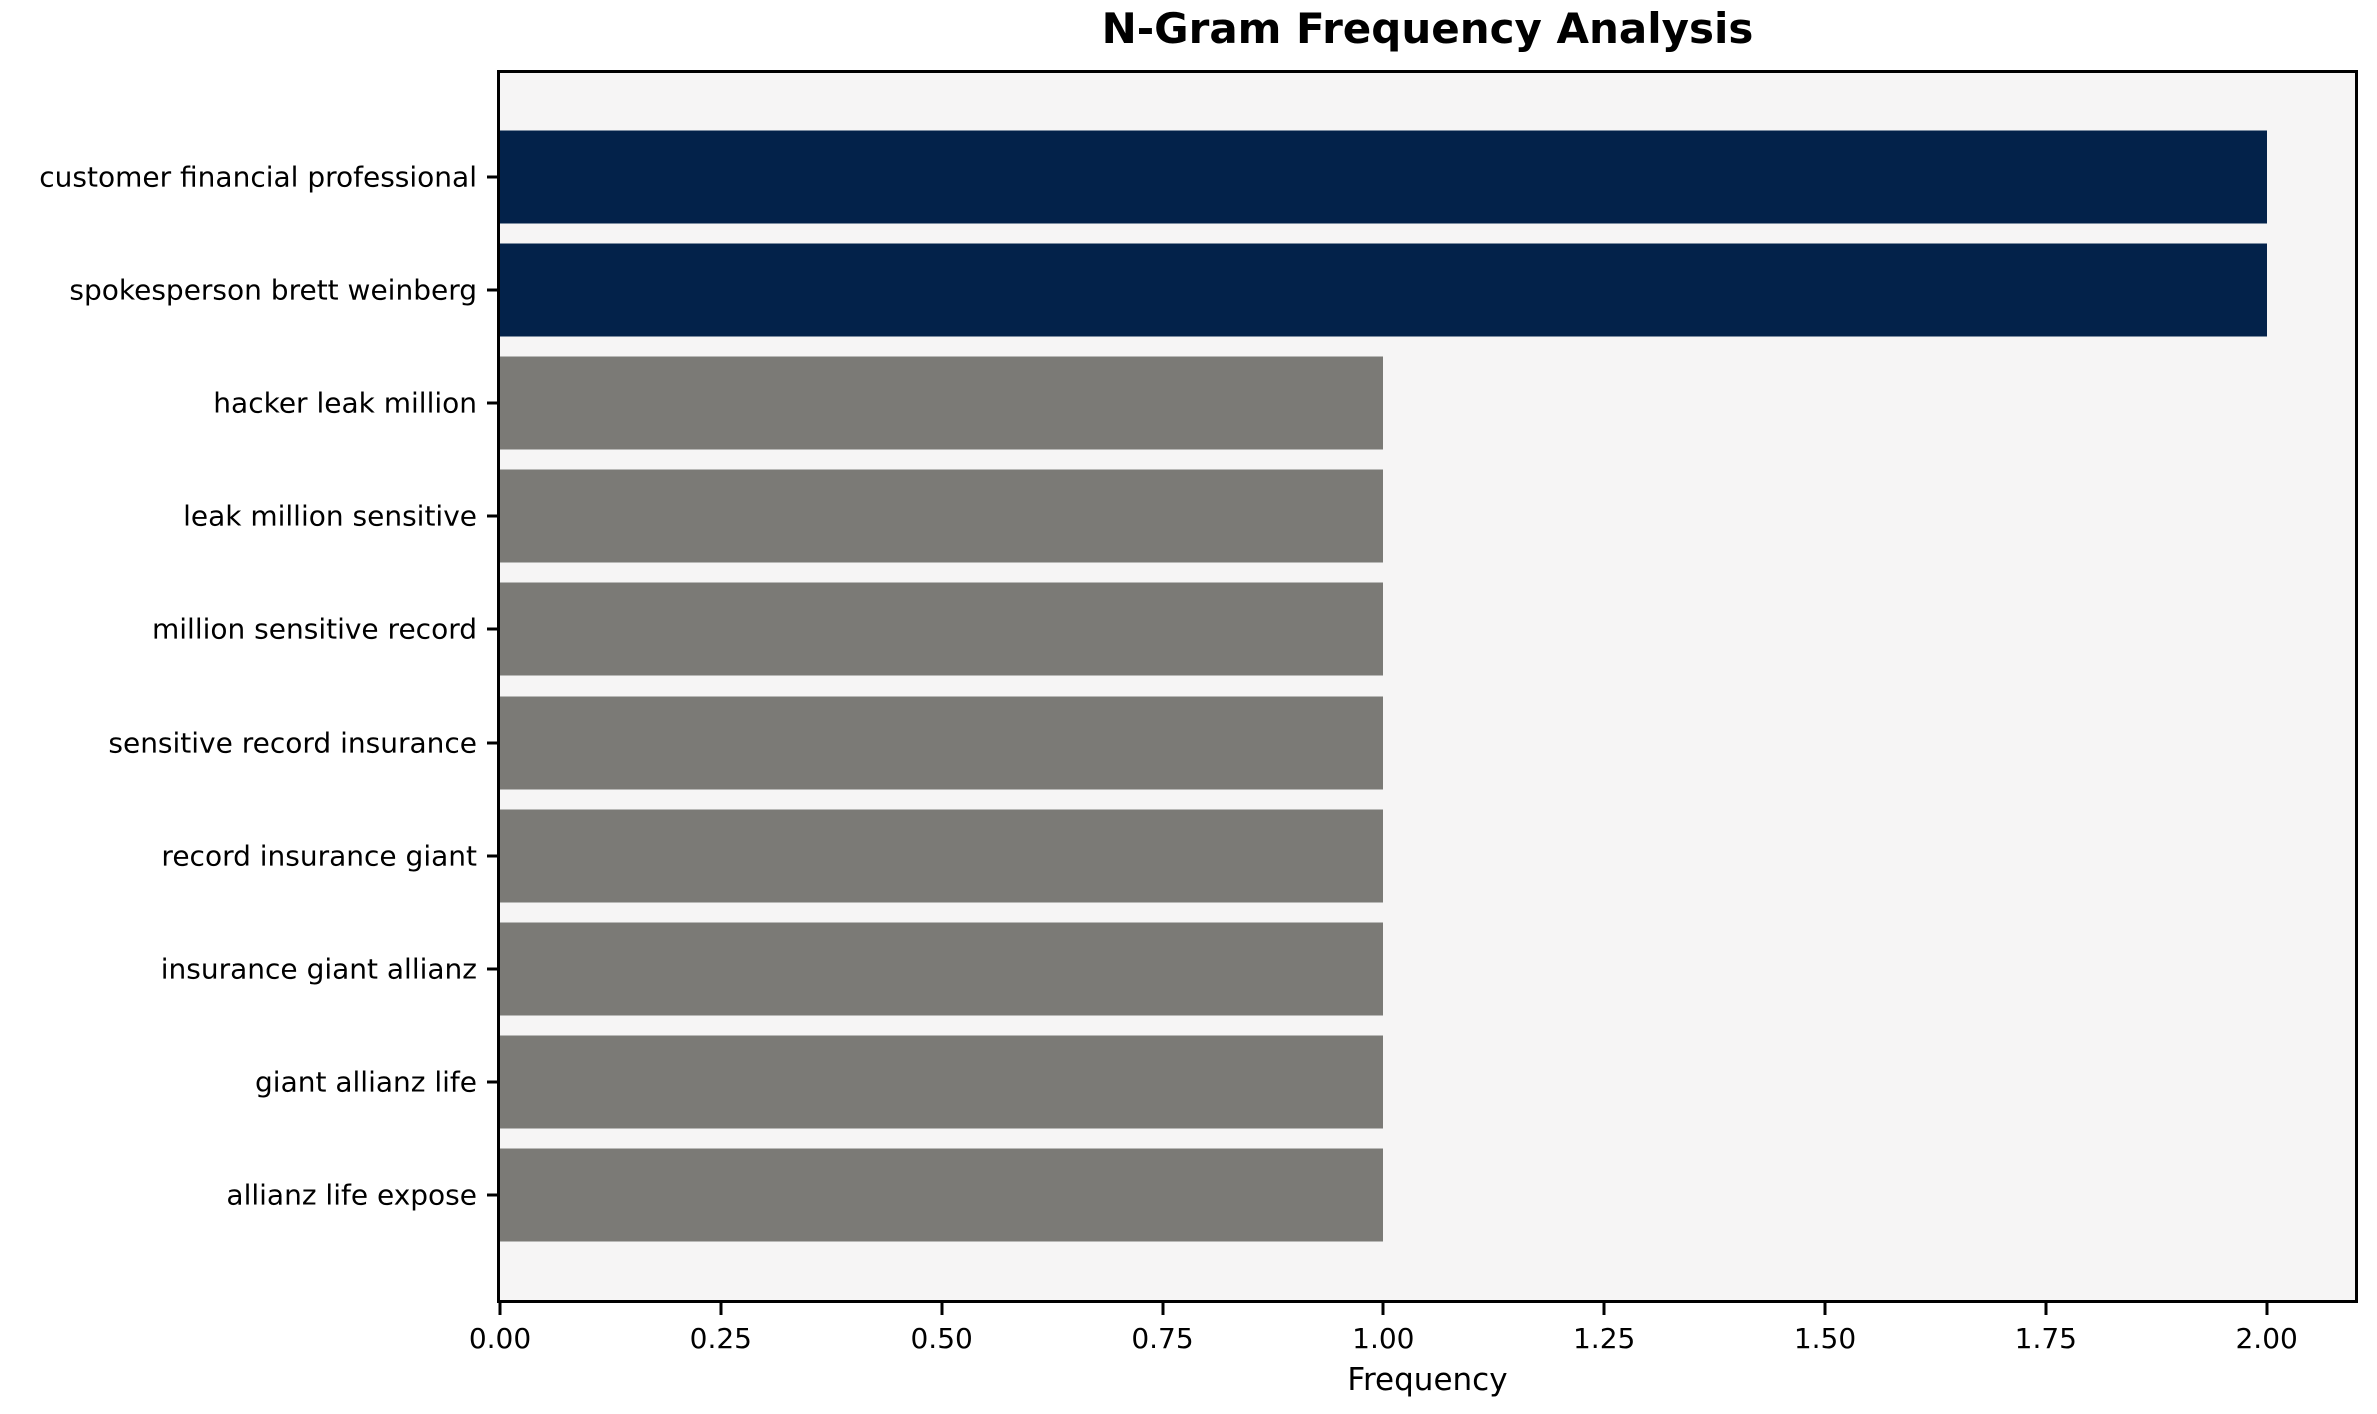 The image size is (2377, 1414). I want to click on y-tick-label: sensitive record insurance, so click(292, 743).